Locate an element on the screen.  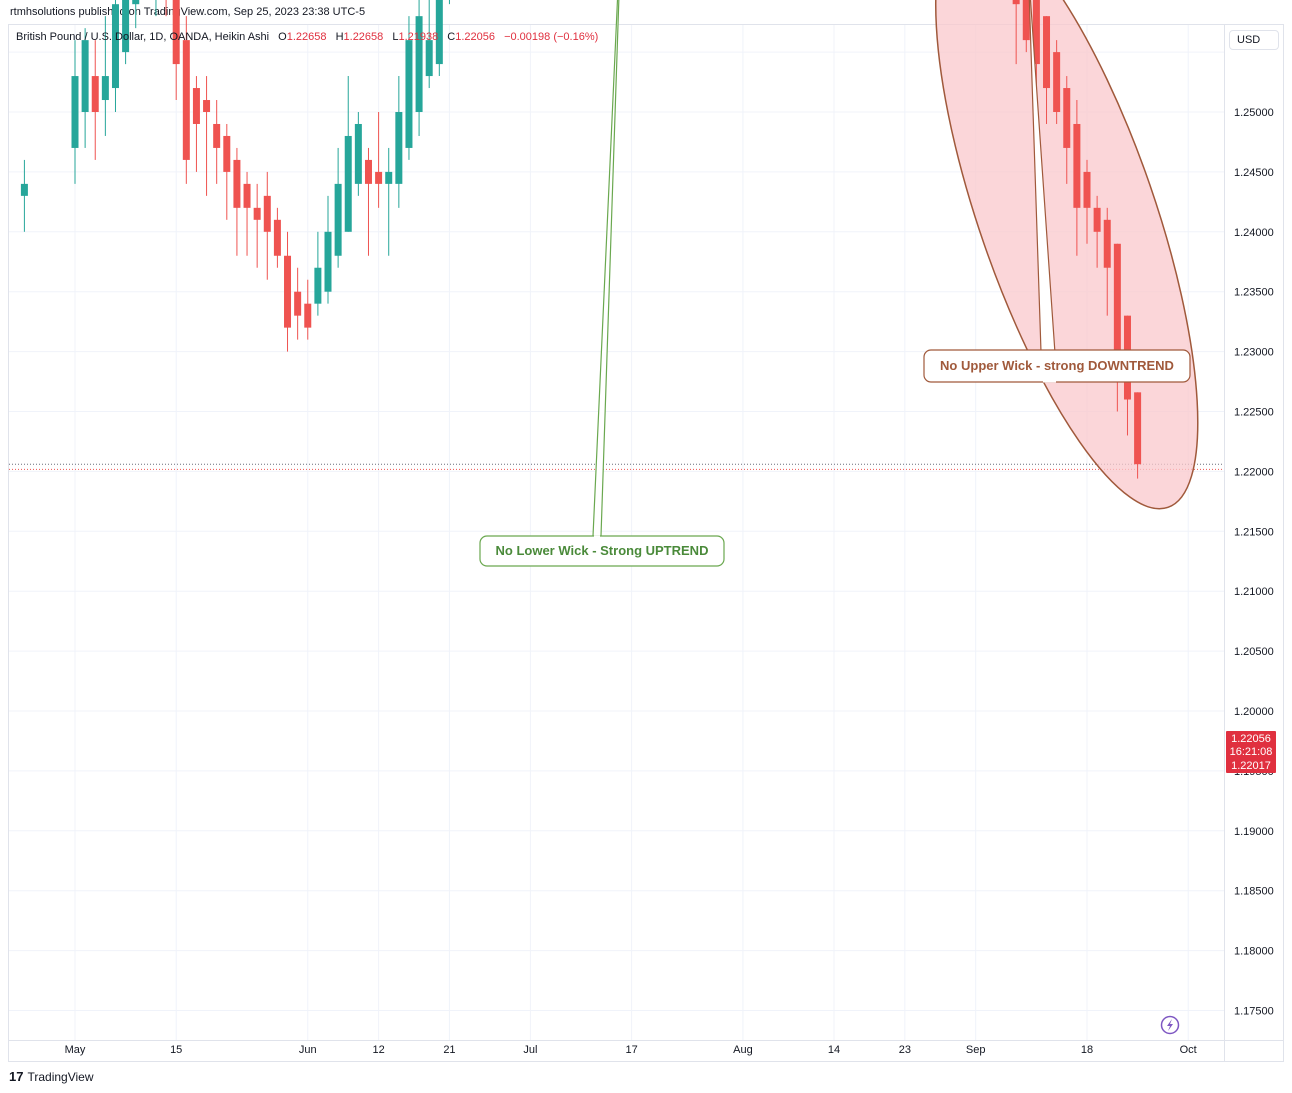
price-tick-label: 1.18500 is located at coordinates (1254, 892).